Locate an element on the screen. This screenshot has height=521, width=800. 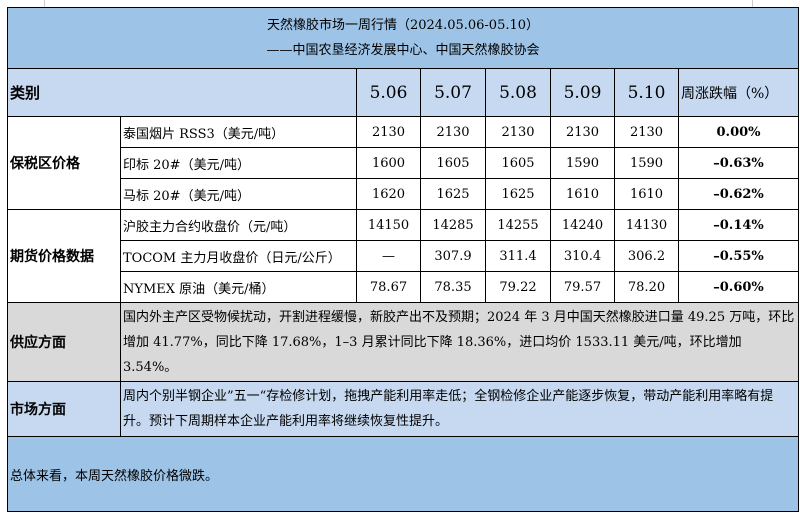
header-date: 5.06 is located at coordinates (388, 92).